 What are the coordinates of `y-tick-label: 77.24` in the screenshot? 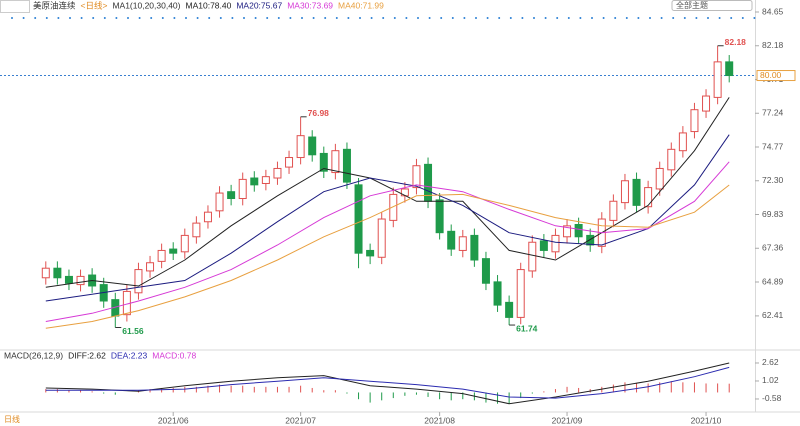 It's located at (773, 113).